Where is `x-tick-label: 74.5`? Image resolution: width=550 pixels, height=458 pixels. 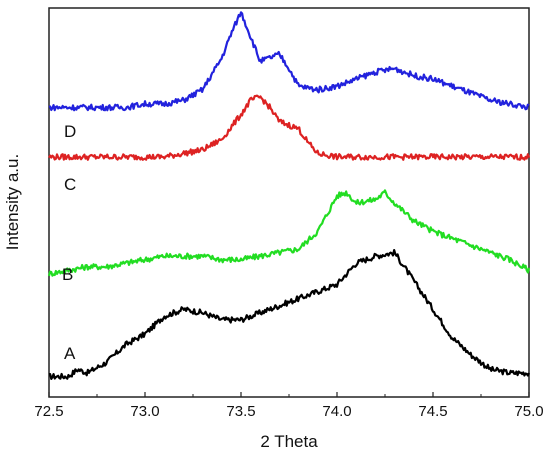 x-tick-label: 74.5 is located at coordinates (432, 411).